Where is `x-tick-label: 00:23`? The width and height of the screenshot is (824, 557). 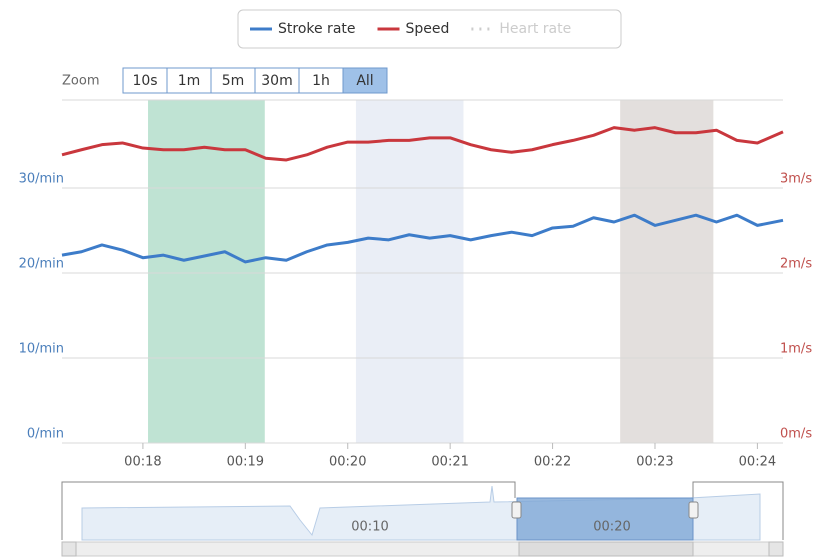
x-tick-label: 00:23 is located at coordinates (654, 462).